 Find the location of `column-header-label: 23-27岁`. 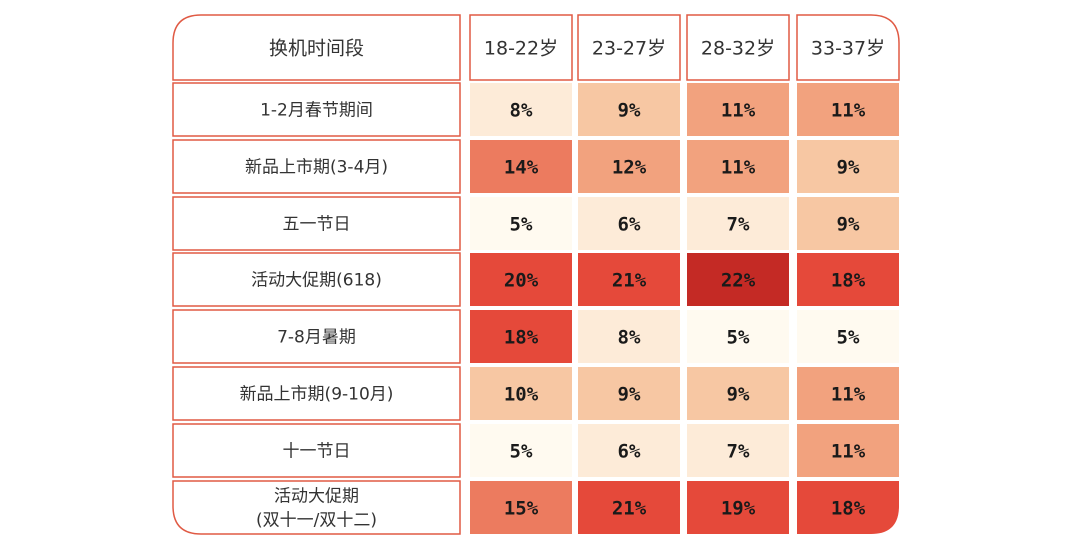

column-header-label: 23-27岁 is located at coordinates (629, 49).